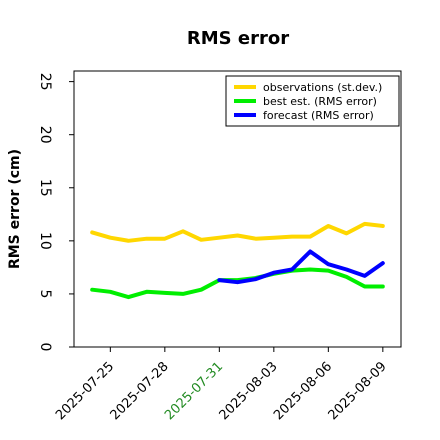  What do you see at coordinates (55, 212) in the screenshot?
I see `y-axis-ticks: 0 5 10 15 20 25` at bounding box center [55, 212].